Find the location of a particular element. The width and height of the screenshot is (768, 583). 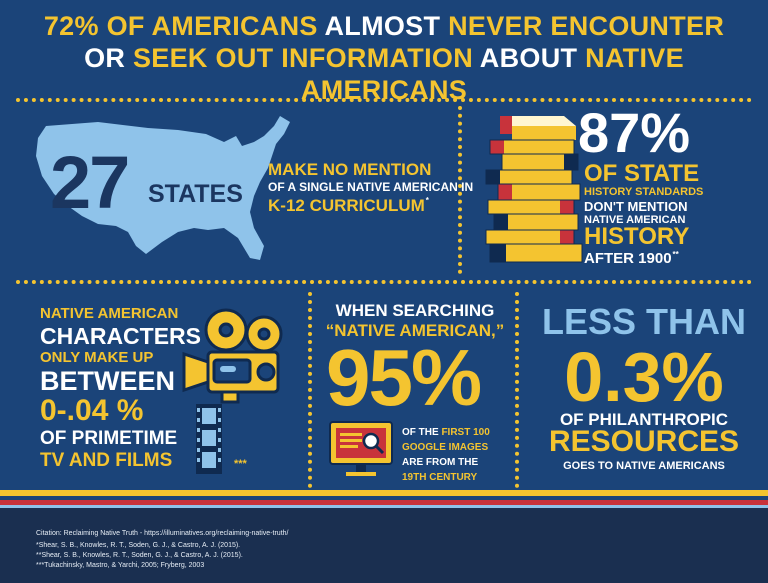

divider-vertical-left is located at coordinates (310, 390).